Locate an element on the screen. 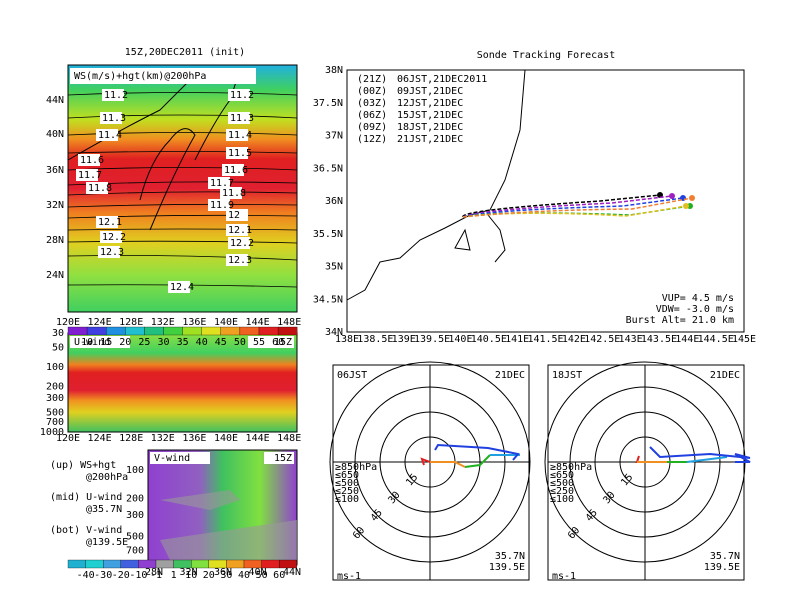 This screenshot has width=792, height=616. level-label: ≤250 is located at coordinates (562, 491).